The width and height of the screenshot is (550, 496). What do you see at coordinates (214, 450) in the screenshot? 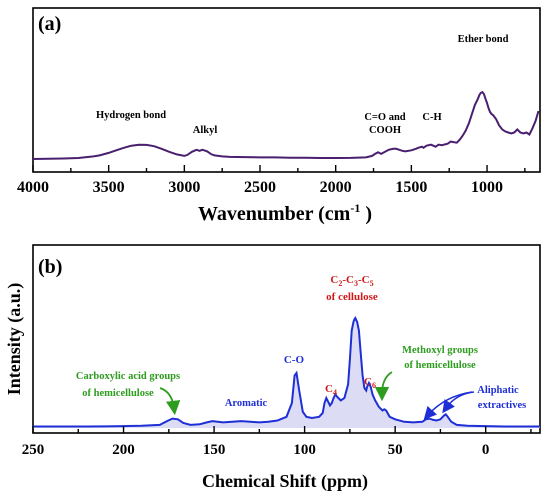
I see `x-tick-label: 150` at bounding box center [214, 450].